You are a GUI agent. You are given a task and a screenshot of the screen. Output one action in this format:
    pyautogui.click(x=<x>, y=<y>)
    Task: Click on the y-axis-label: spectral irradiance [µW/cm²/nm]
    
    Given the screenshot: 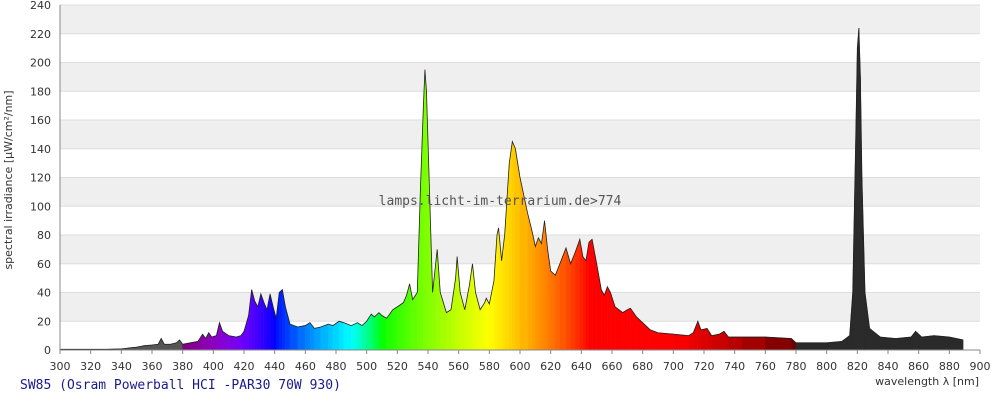 What is the action you would take?
    pyautogui.click(x=8, y=179)
    